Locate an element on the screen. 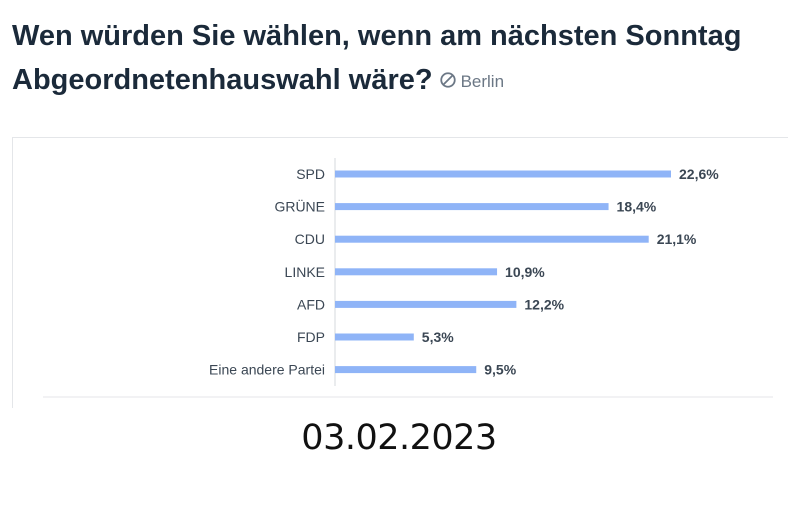 This screenshot has width=788, height=520. value-label: 21,1% is located at coordinates (677, 239).